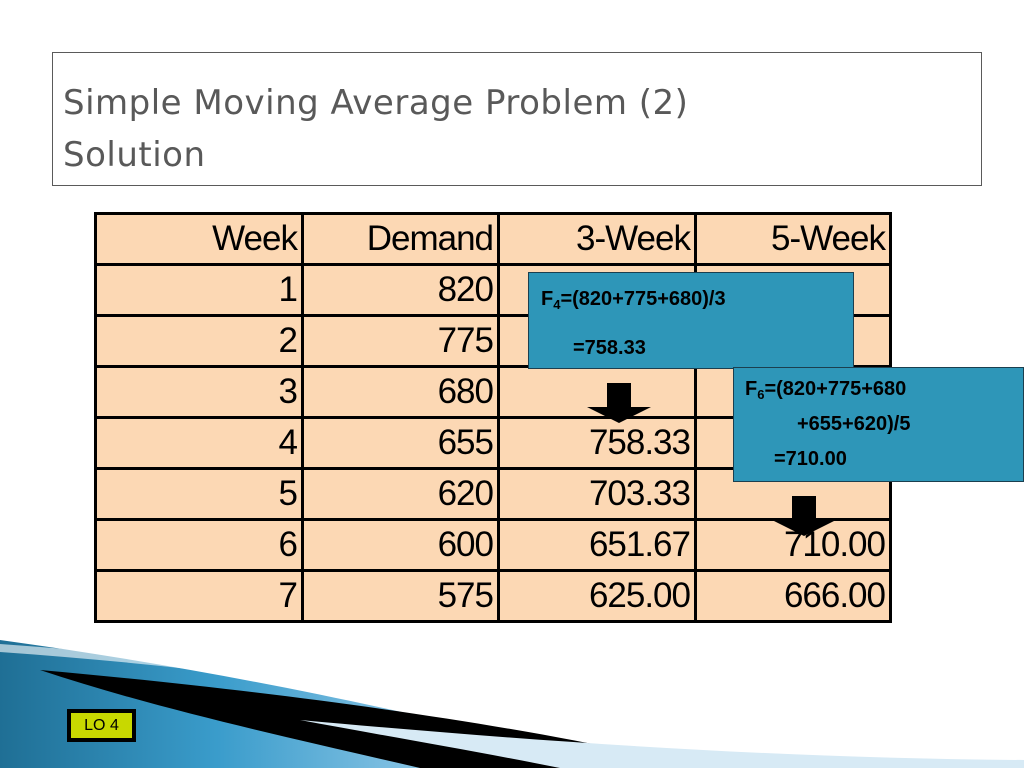 Image resolution: width=1024 pixels, height=768 pixels. I want to click on f4-result: =758.33, so click(609, 348).